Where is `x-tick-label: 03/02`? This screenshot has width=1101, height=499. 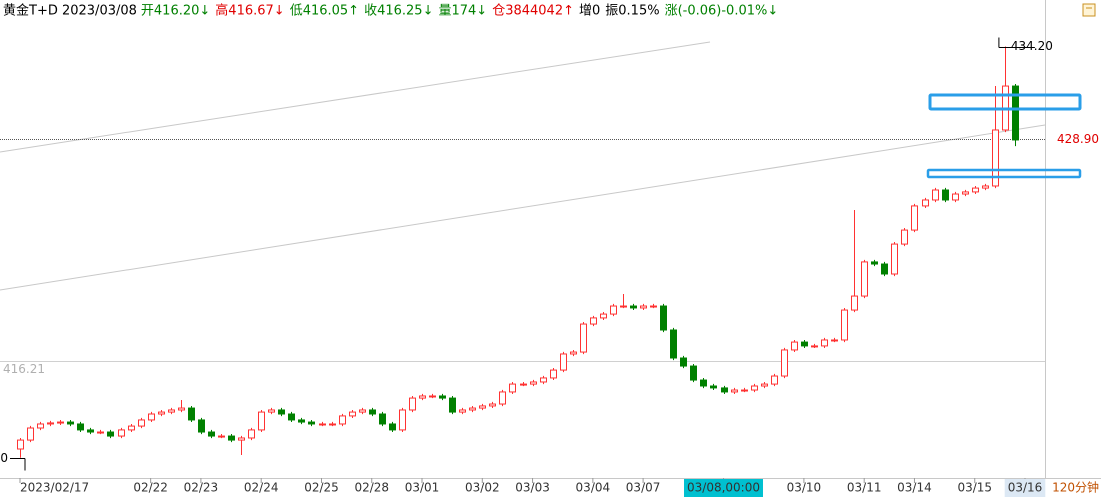 x-tick-label: 03/02 is located at coordinates (482, 488).